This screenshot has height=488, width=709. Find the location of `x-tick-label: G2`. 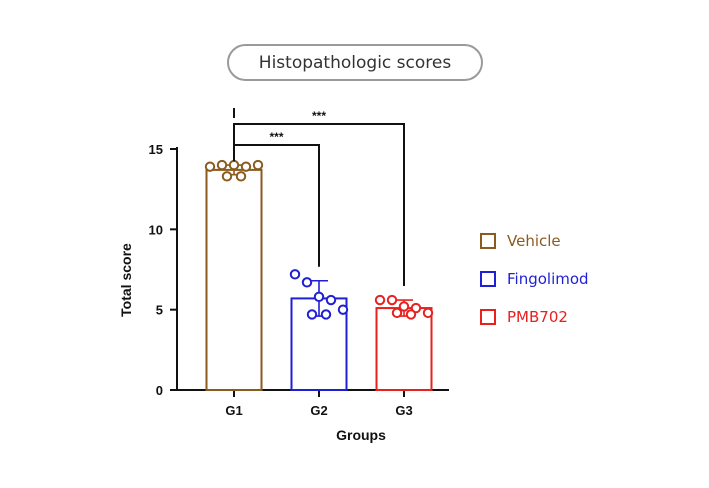

x-tick-label: G2 is located at coordinates (318, 410).